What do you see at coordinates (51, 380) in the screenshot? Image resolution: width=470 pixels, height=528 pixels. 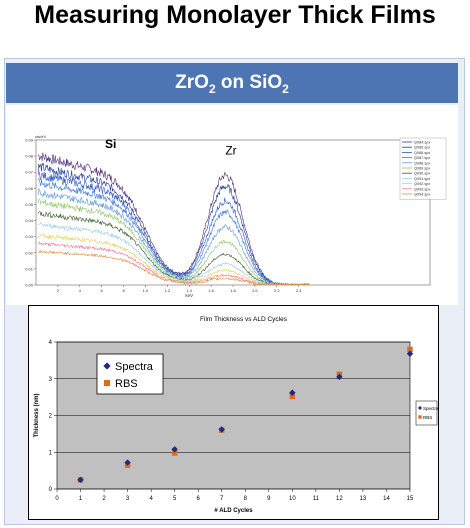 I see `y-tick-label: 3` at bounding box center [51, 380].